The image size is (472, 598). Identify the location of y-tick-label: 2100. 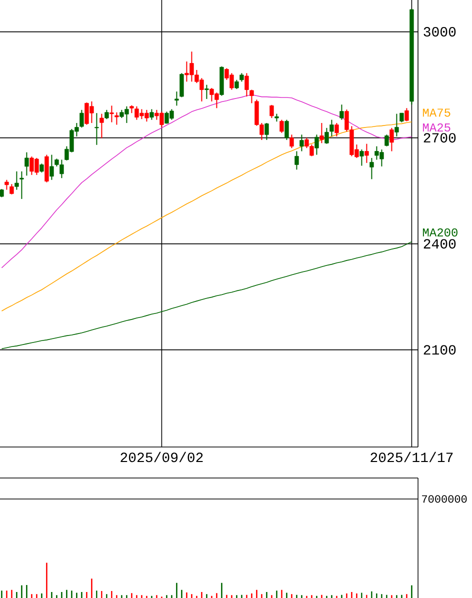
(440, 350).